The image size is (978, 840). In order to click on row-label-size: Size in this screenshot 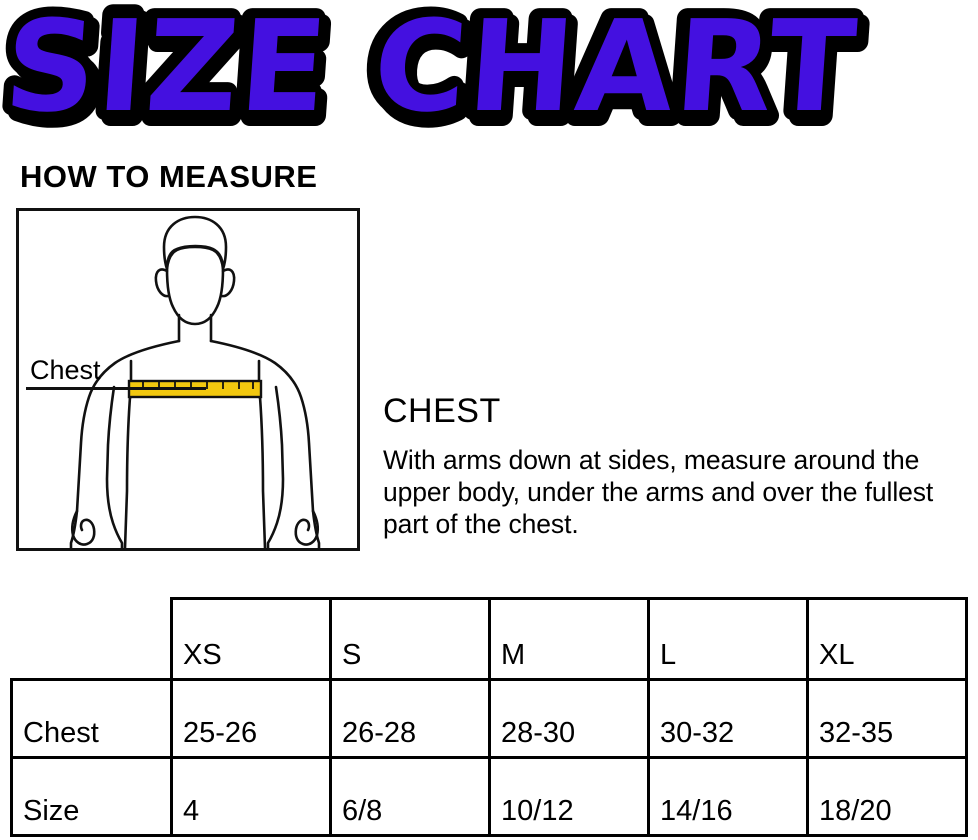, I will do `click(91, 796)`.